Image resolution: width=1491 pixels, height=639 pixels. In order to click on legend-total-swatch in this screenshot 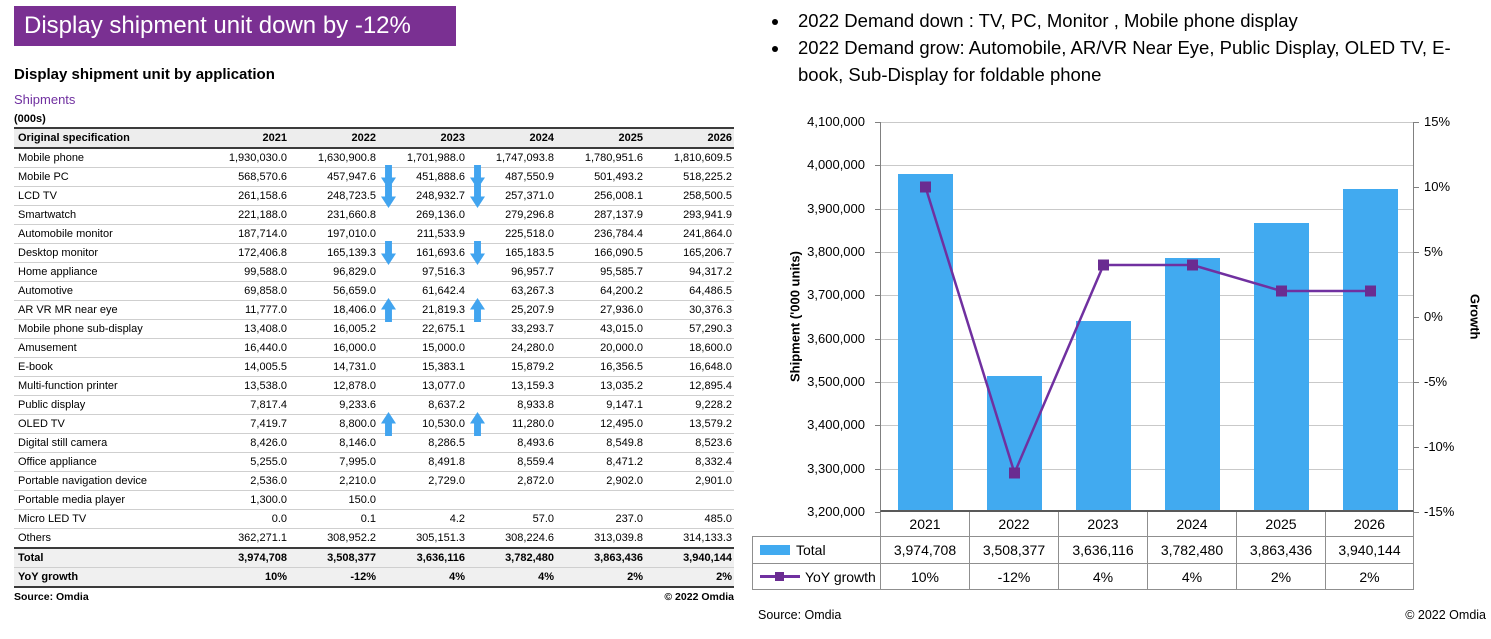, I will do `click(775, 550)`.